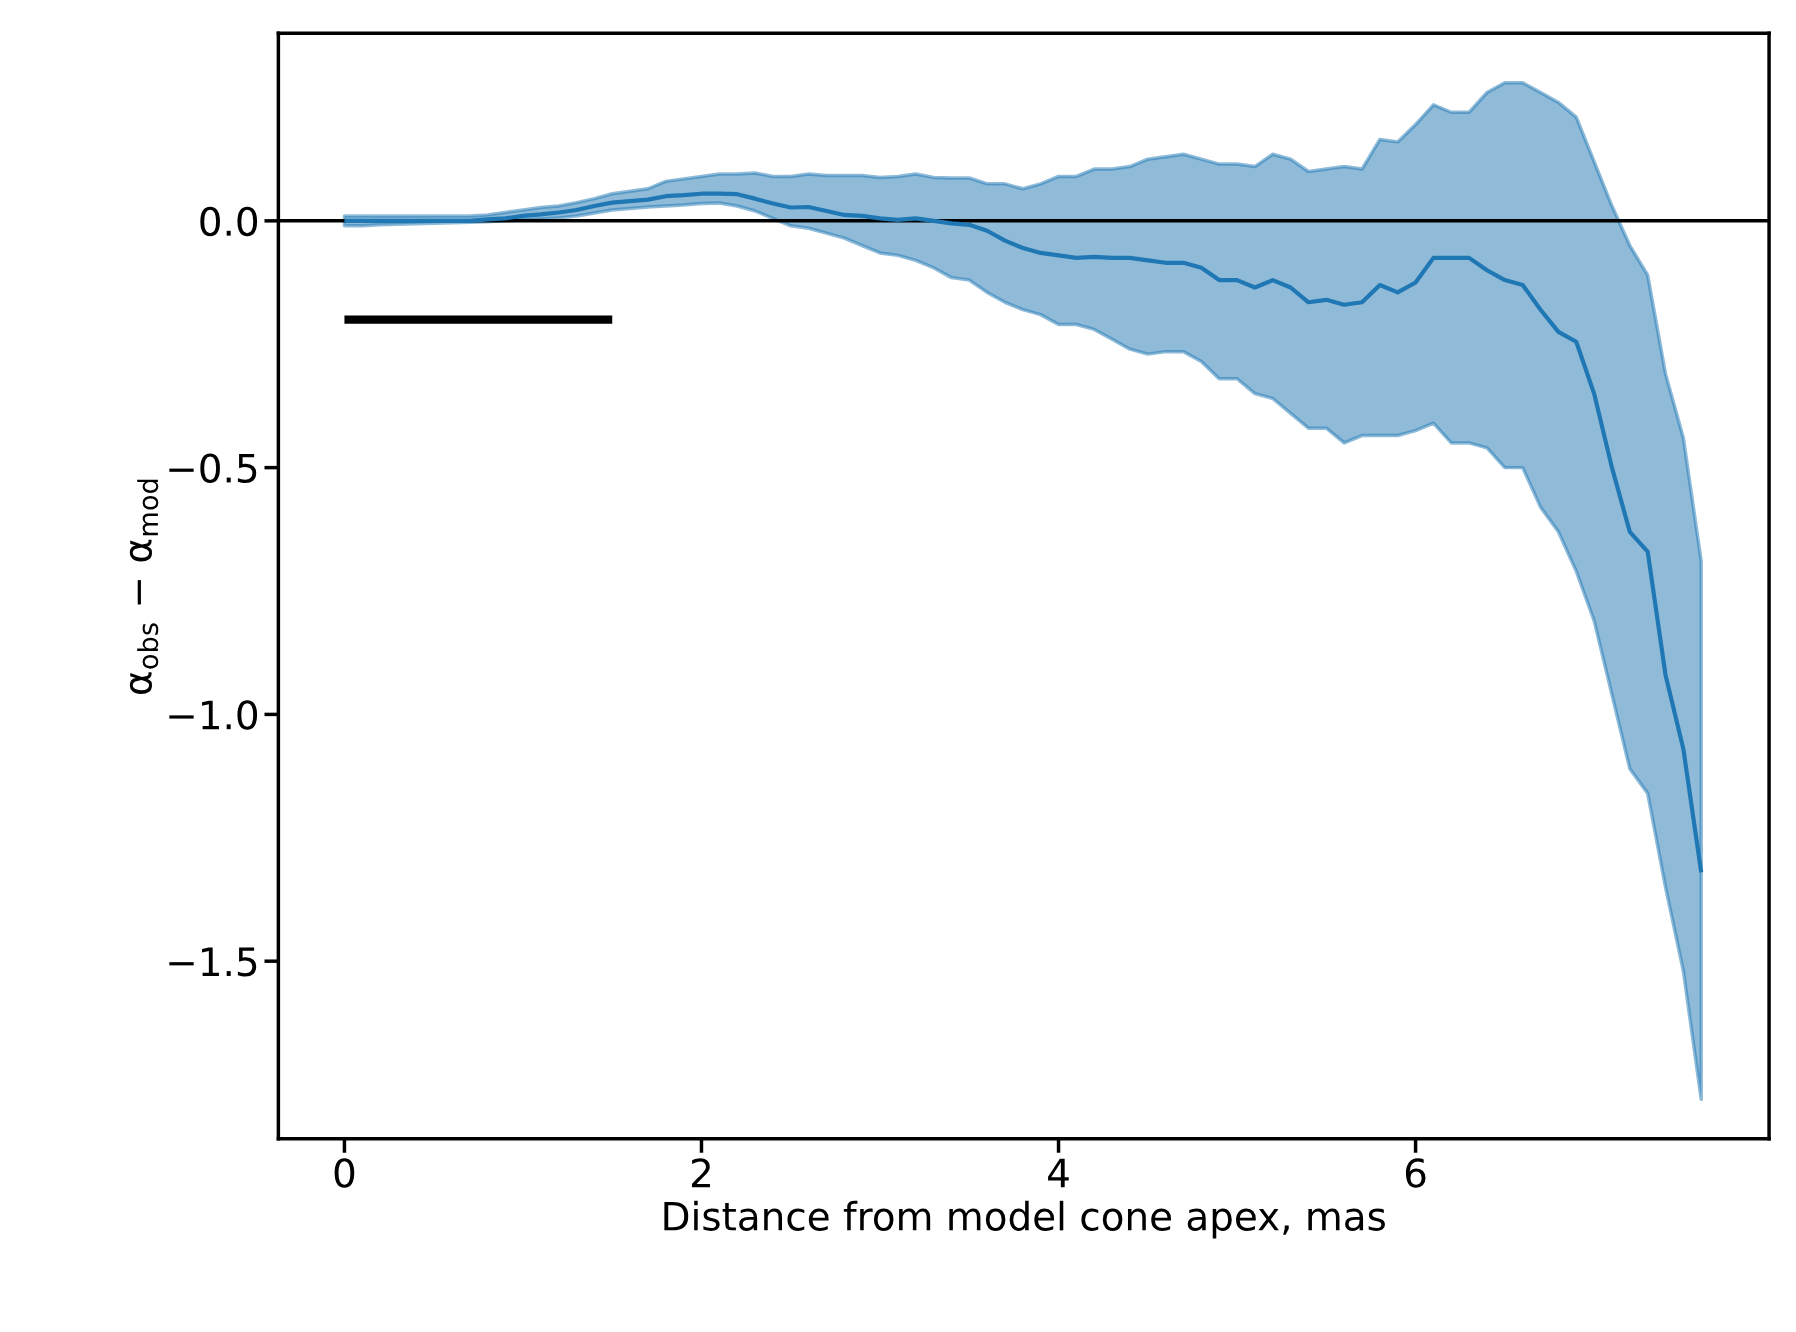 This screenshot has height=1332, width=1796. I want to click on x-tick-label: 2, so click(700, 1173).